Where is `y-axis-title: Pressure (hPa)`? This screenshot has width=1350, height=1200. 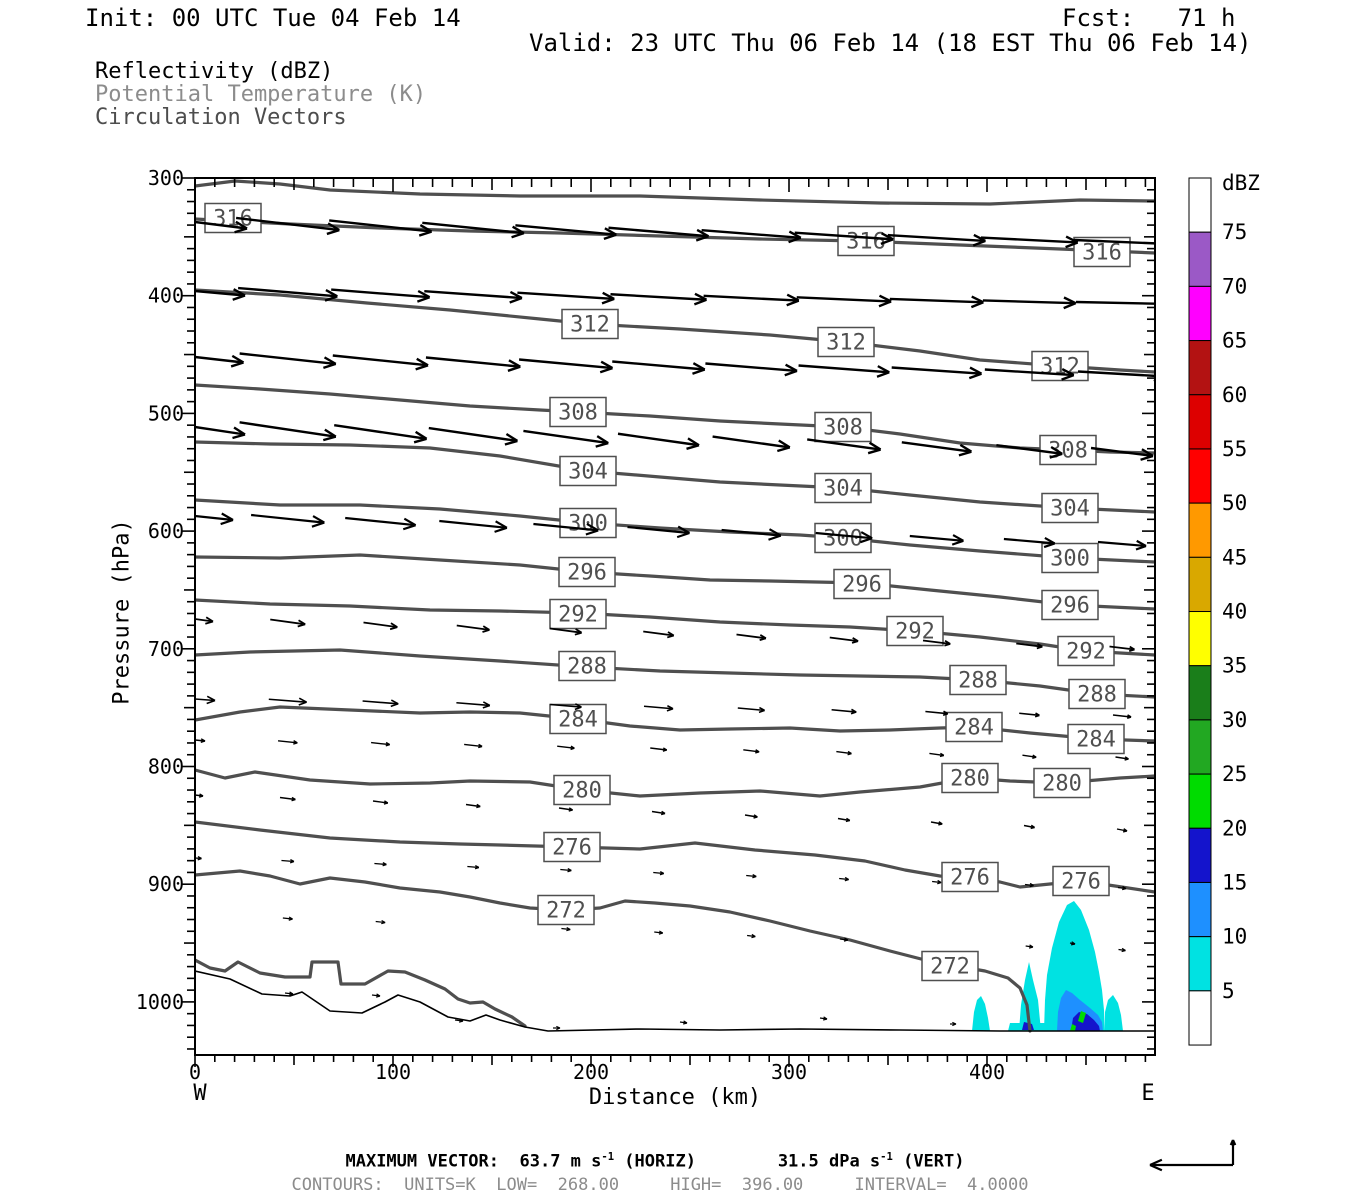
y-axis-title: Pressure (hPa) is located at coordinates (122, 612).